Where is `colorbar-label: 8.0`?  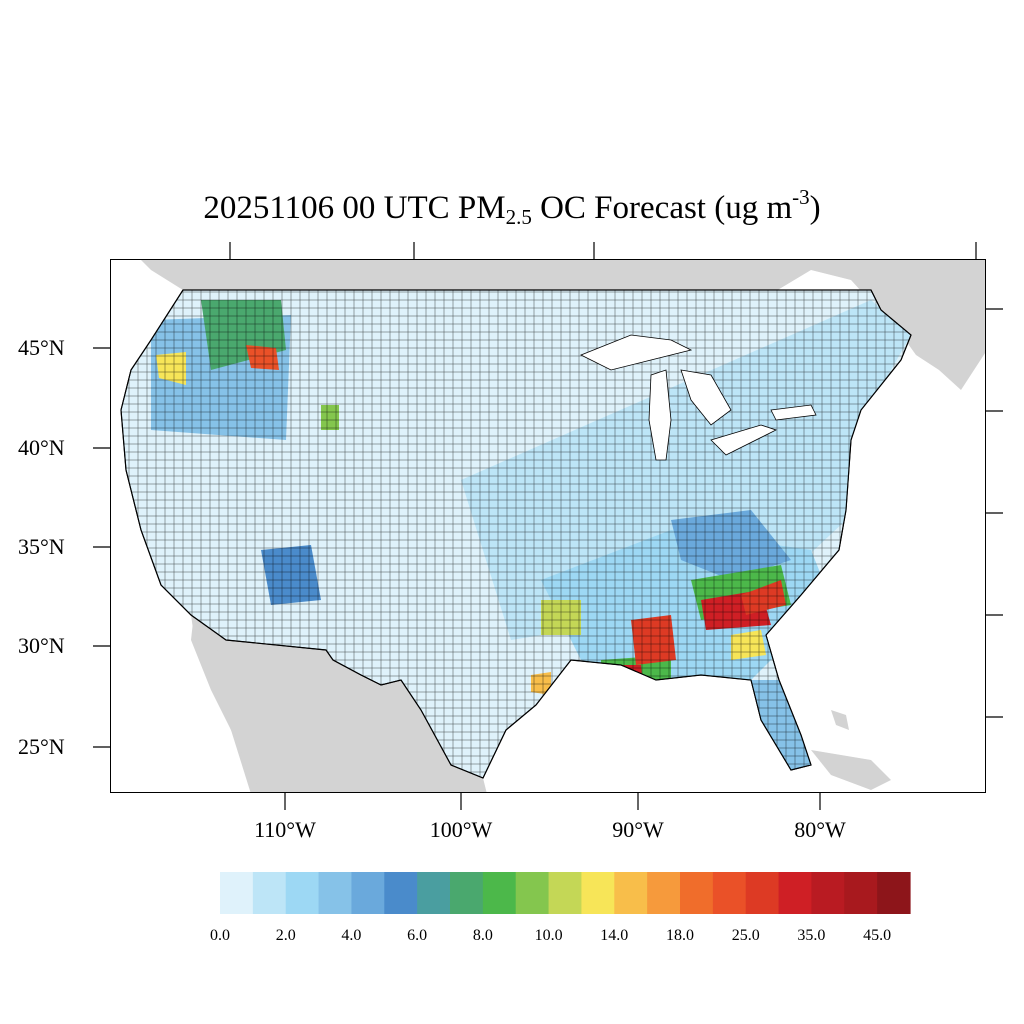
colorbar-label: 8.0 is located at coordinates (482, 935).